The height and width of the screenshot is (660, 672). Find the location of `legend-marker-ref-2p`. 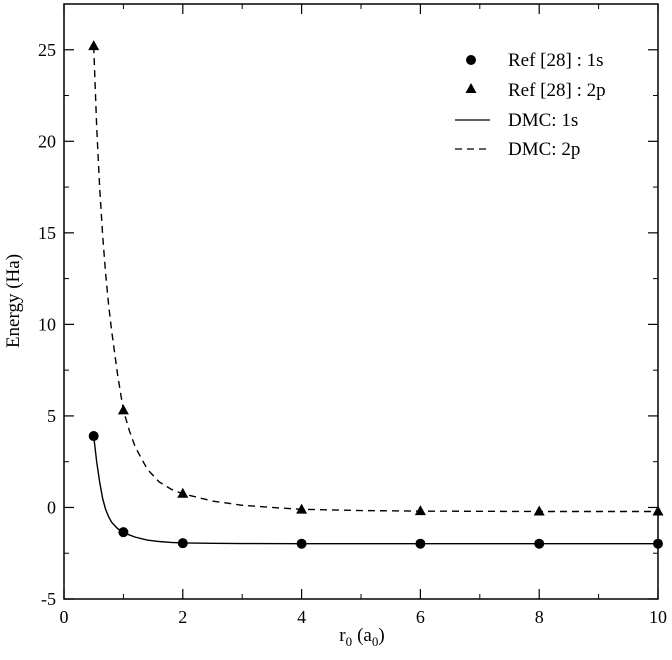

legend-marker-ref-2p is located at coordinates (471, 88).